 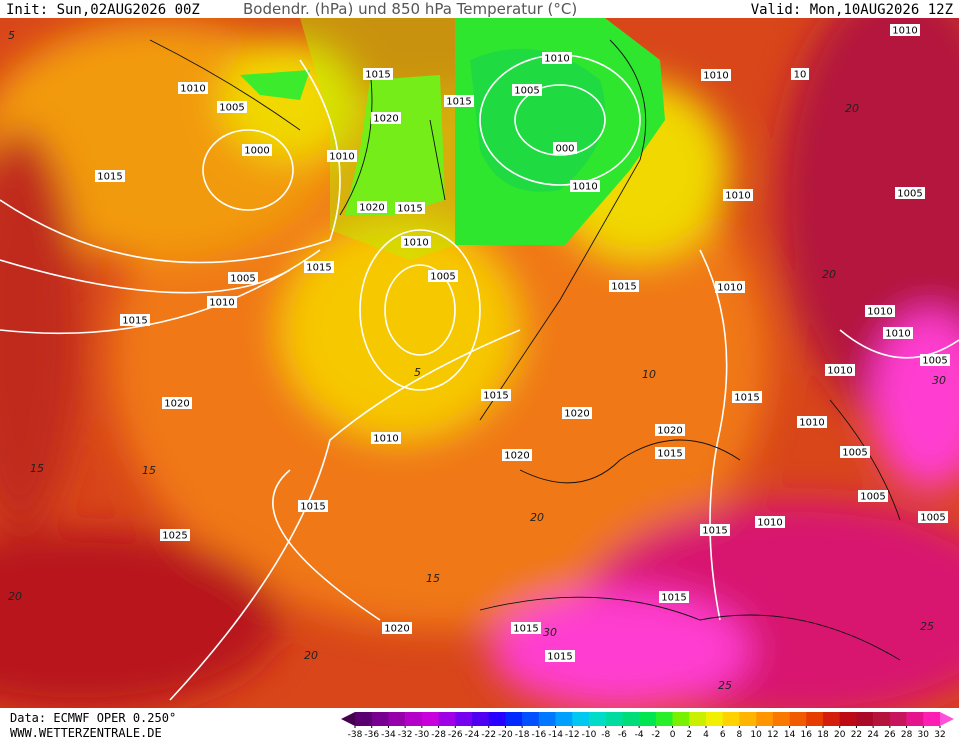 What do you see at coordinates (655, 735) in the screenshot?
I see `colorbar-tick-label: -2` at bounding box center [655, 735].